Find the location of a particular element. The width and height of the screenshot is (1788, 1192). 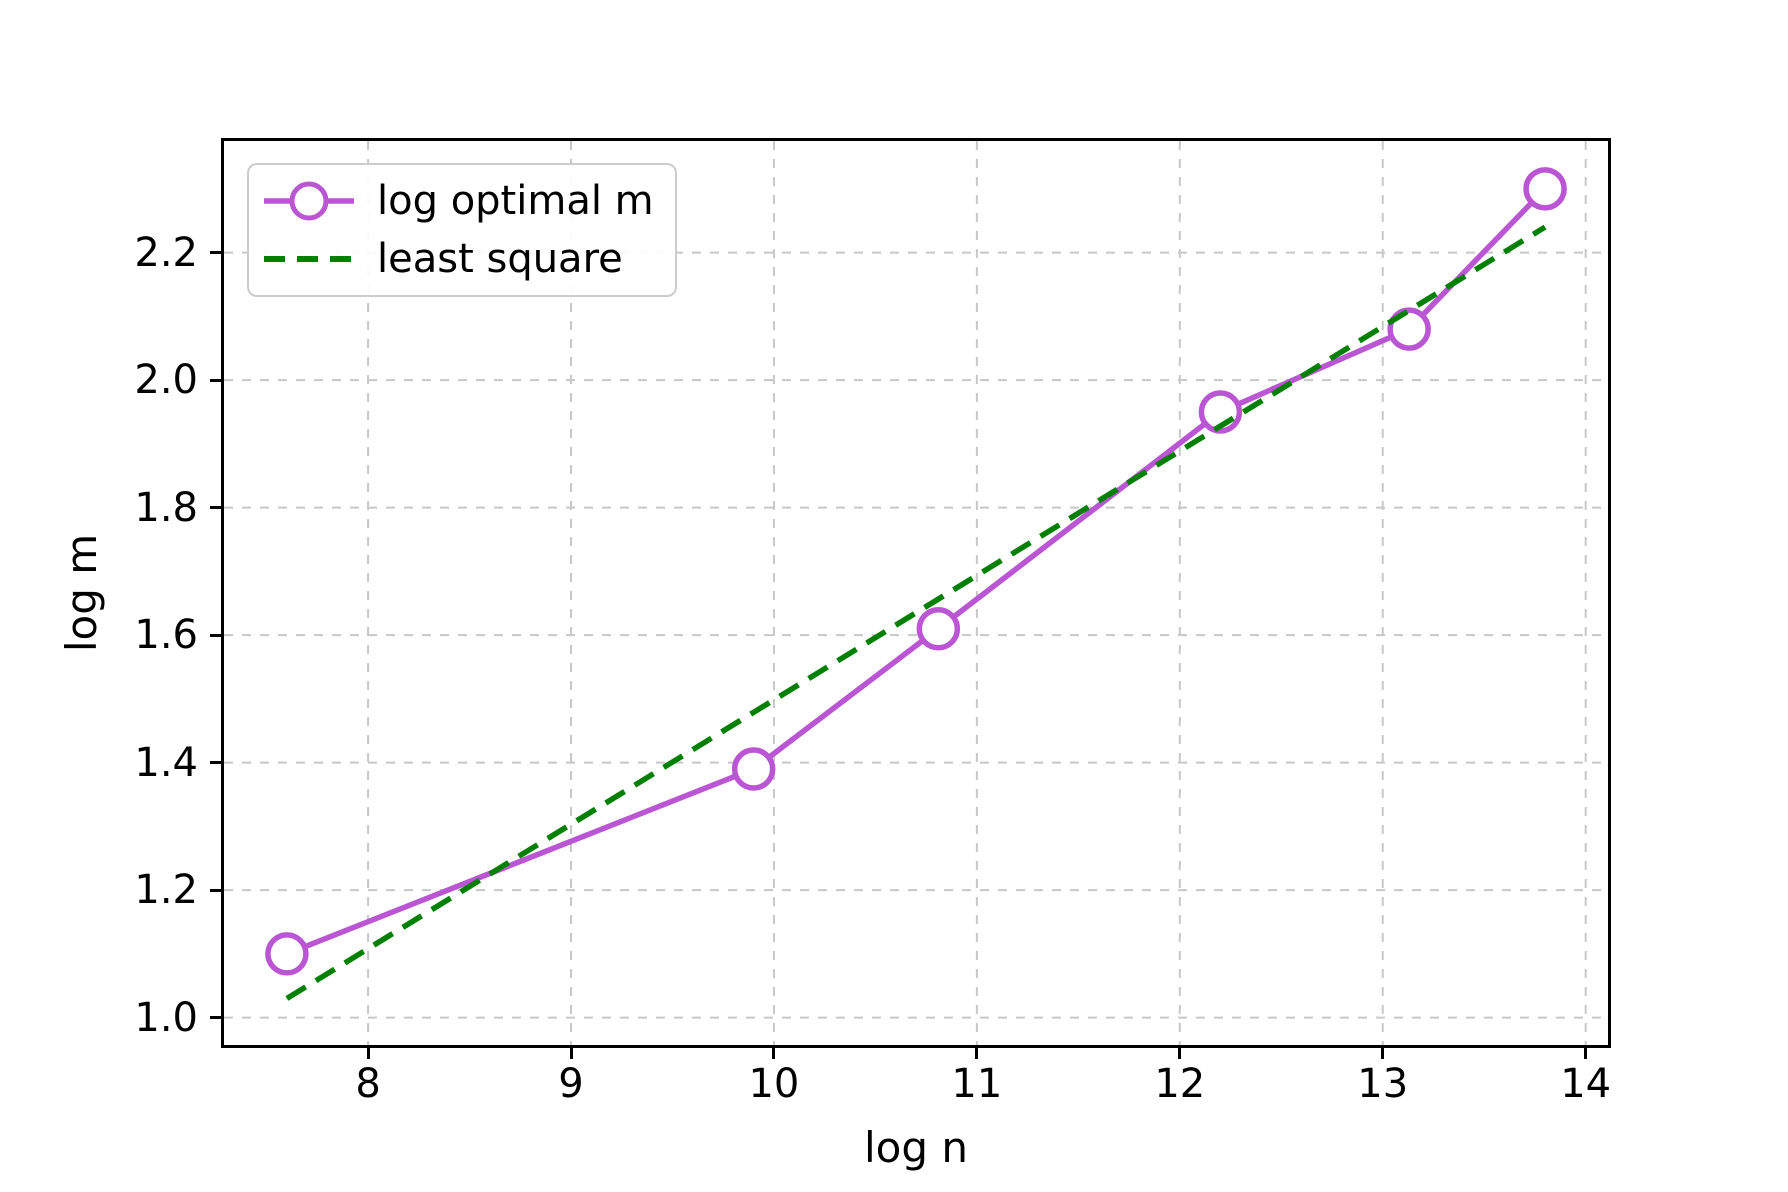

x-tick-label: 14 is located at coordinates (1586, 1084).